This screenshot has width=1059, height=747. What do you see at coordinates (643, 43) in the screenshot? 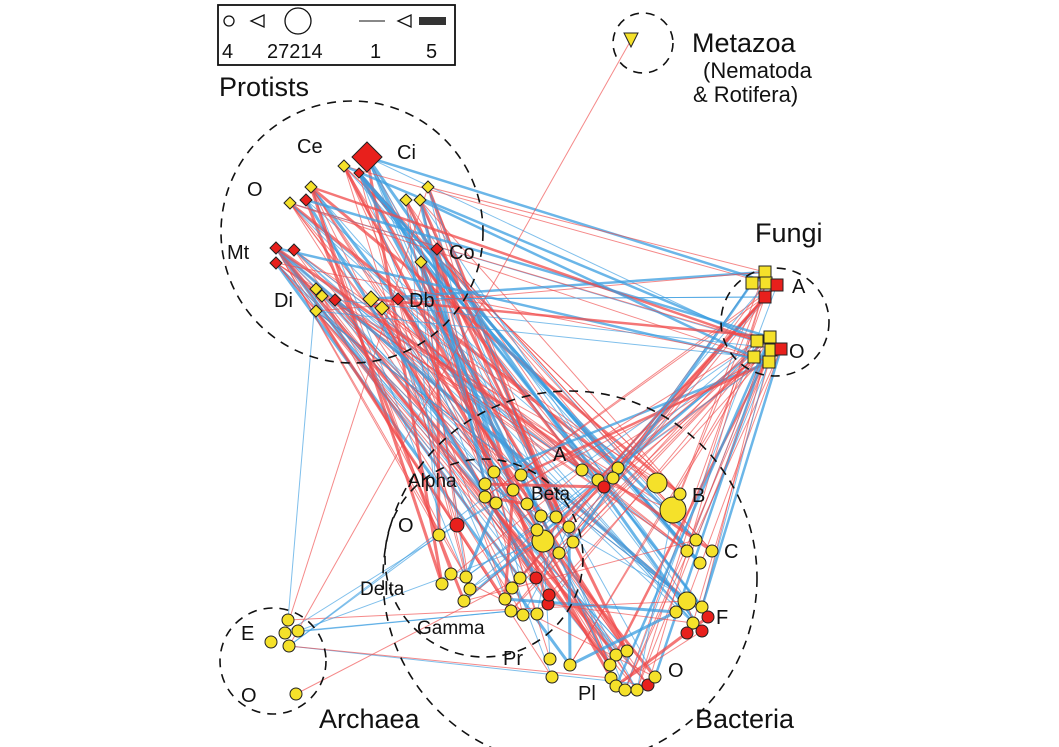
I see `metazoa-boundary` at bounding box center [643, 43].